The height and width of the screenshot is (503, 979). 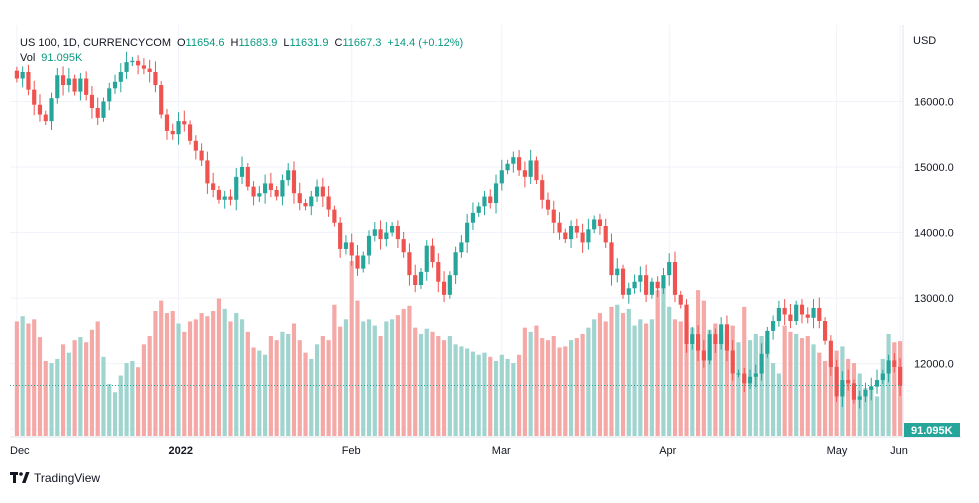 What do you see at coordinates (925, 41) in the screenshot?
I see `currency-label: USD` at bounding box center [925, 41].